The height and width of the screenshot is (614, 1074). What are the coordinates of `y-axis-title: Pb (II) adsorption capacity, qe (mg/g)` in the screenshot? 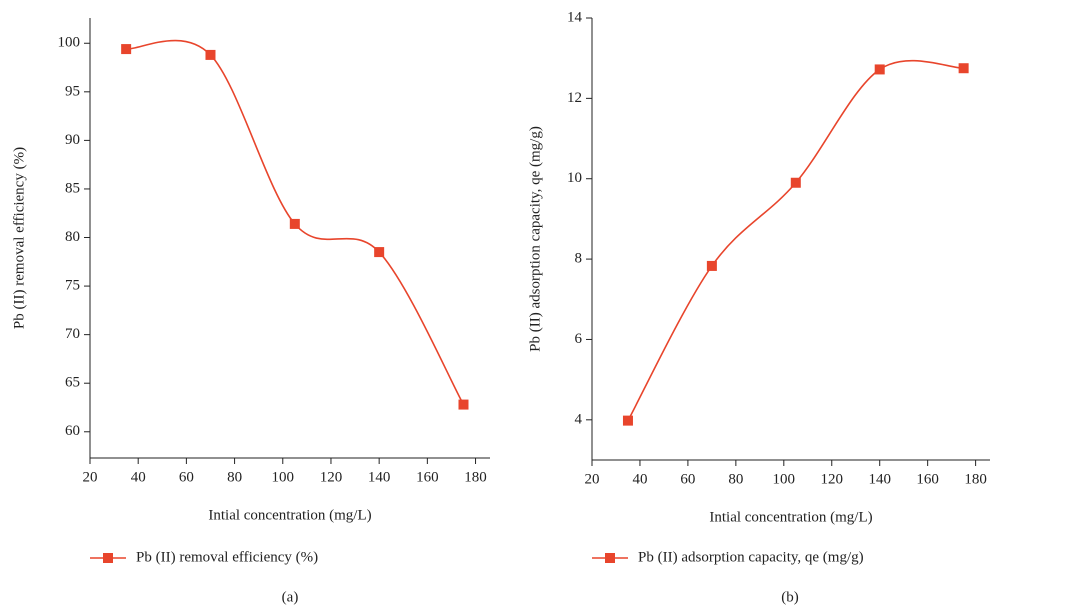 It's located at (535, 239).